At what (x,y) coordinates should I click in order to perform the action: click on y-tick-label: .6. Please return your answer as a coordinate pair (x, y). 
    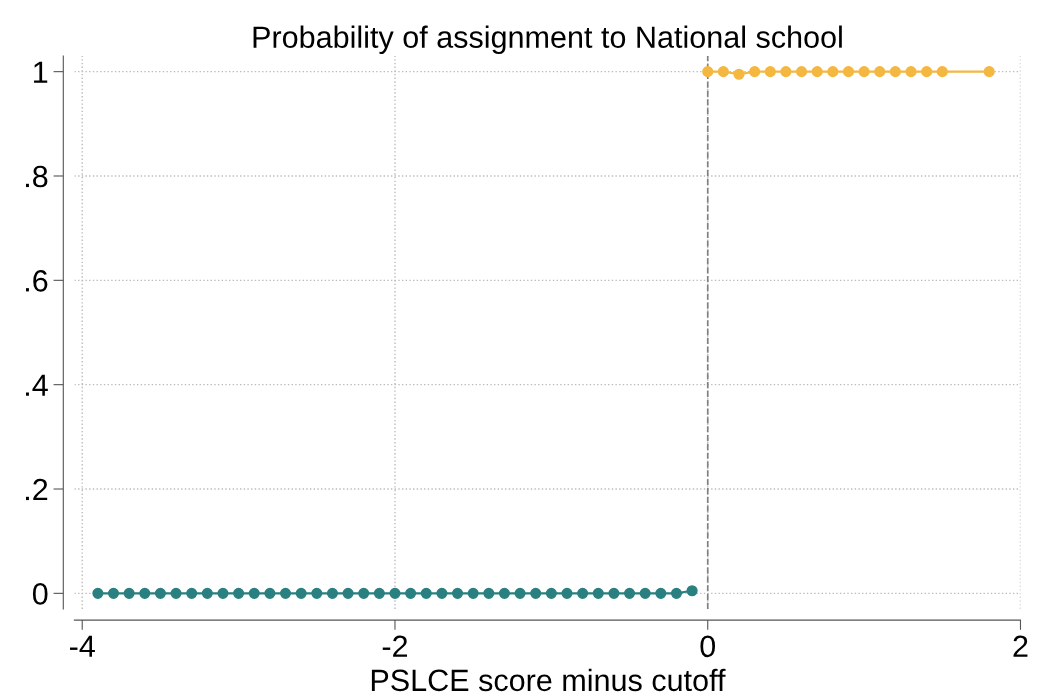
    Looking at the image, I should click on (37, 281).